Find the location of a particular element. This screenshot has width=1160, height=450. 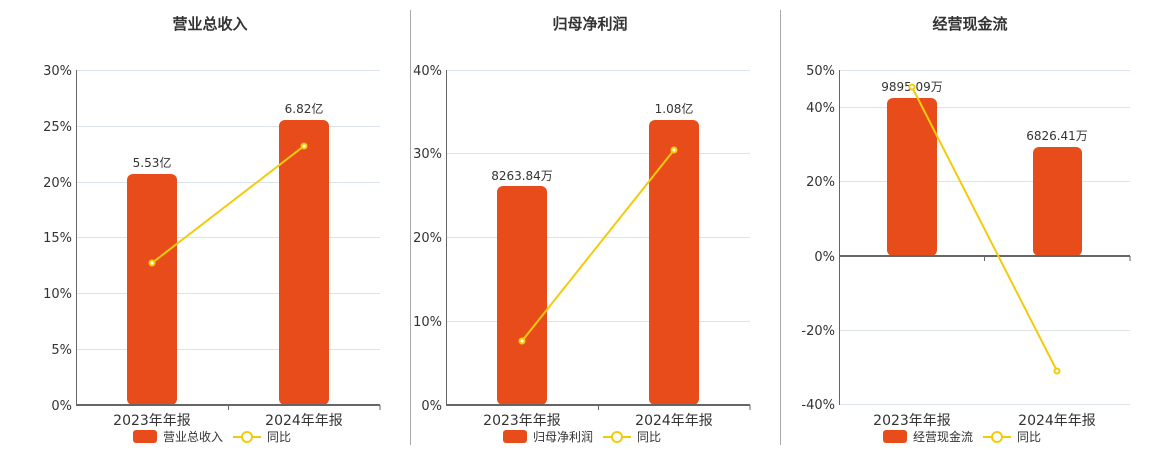

chart-legend: 营业总收入 同比 is located at coordinates (212, 436).